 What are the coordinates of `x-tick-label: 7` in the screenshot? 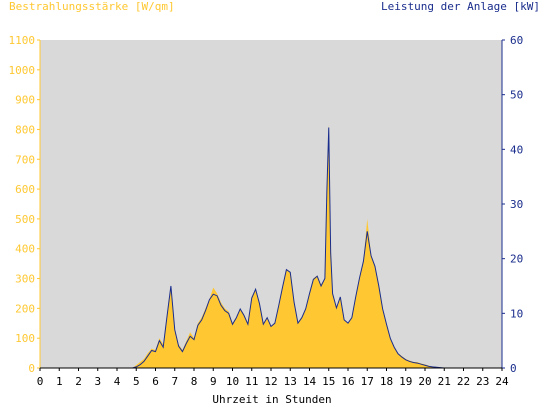 It's located at (174, 381).